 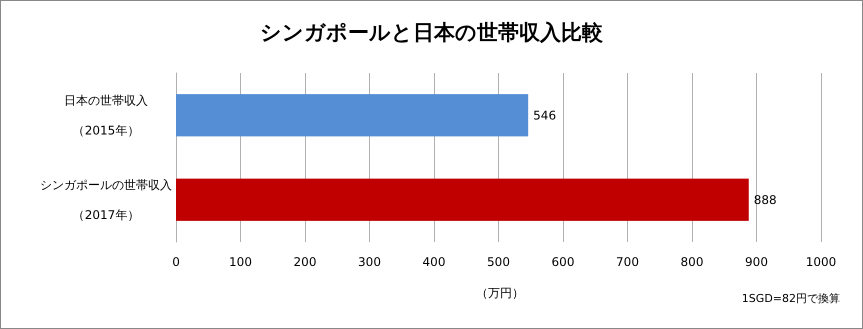 I want to click on x-tick-label: 800, so click(x=692, y=262).